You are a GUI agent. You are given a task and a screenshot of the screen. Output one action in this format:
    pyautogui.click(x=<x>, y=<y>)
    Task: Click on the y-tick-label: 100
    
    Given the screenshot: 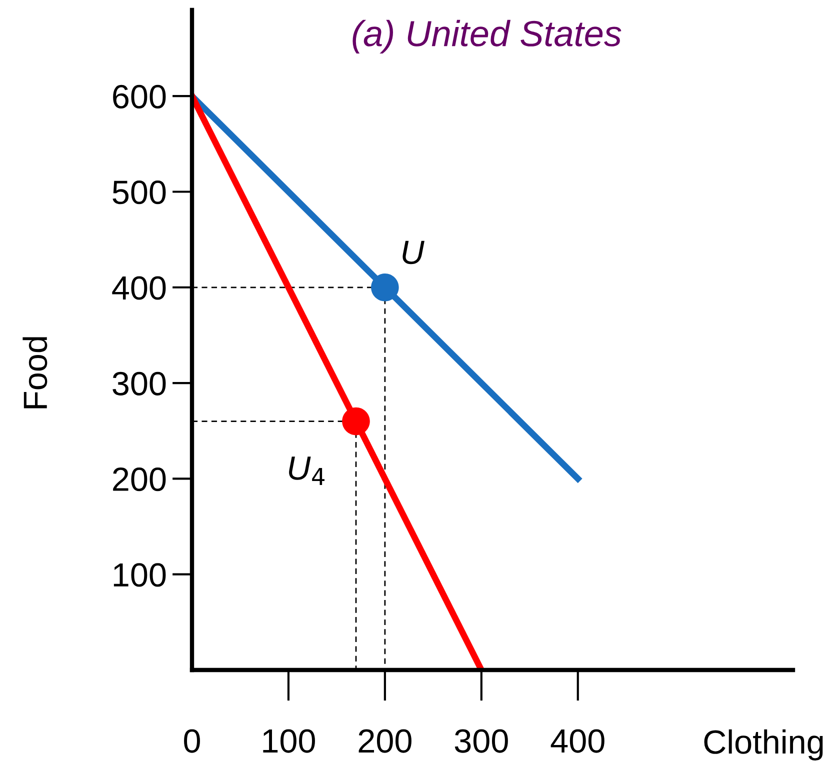 What is the action you would take?
    pyautogui.click(x=140, y=575)
    